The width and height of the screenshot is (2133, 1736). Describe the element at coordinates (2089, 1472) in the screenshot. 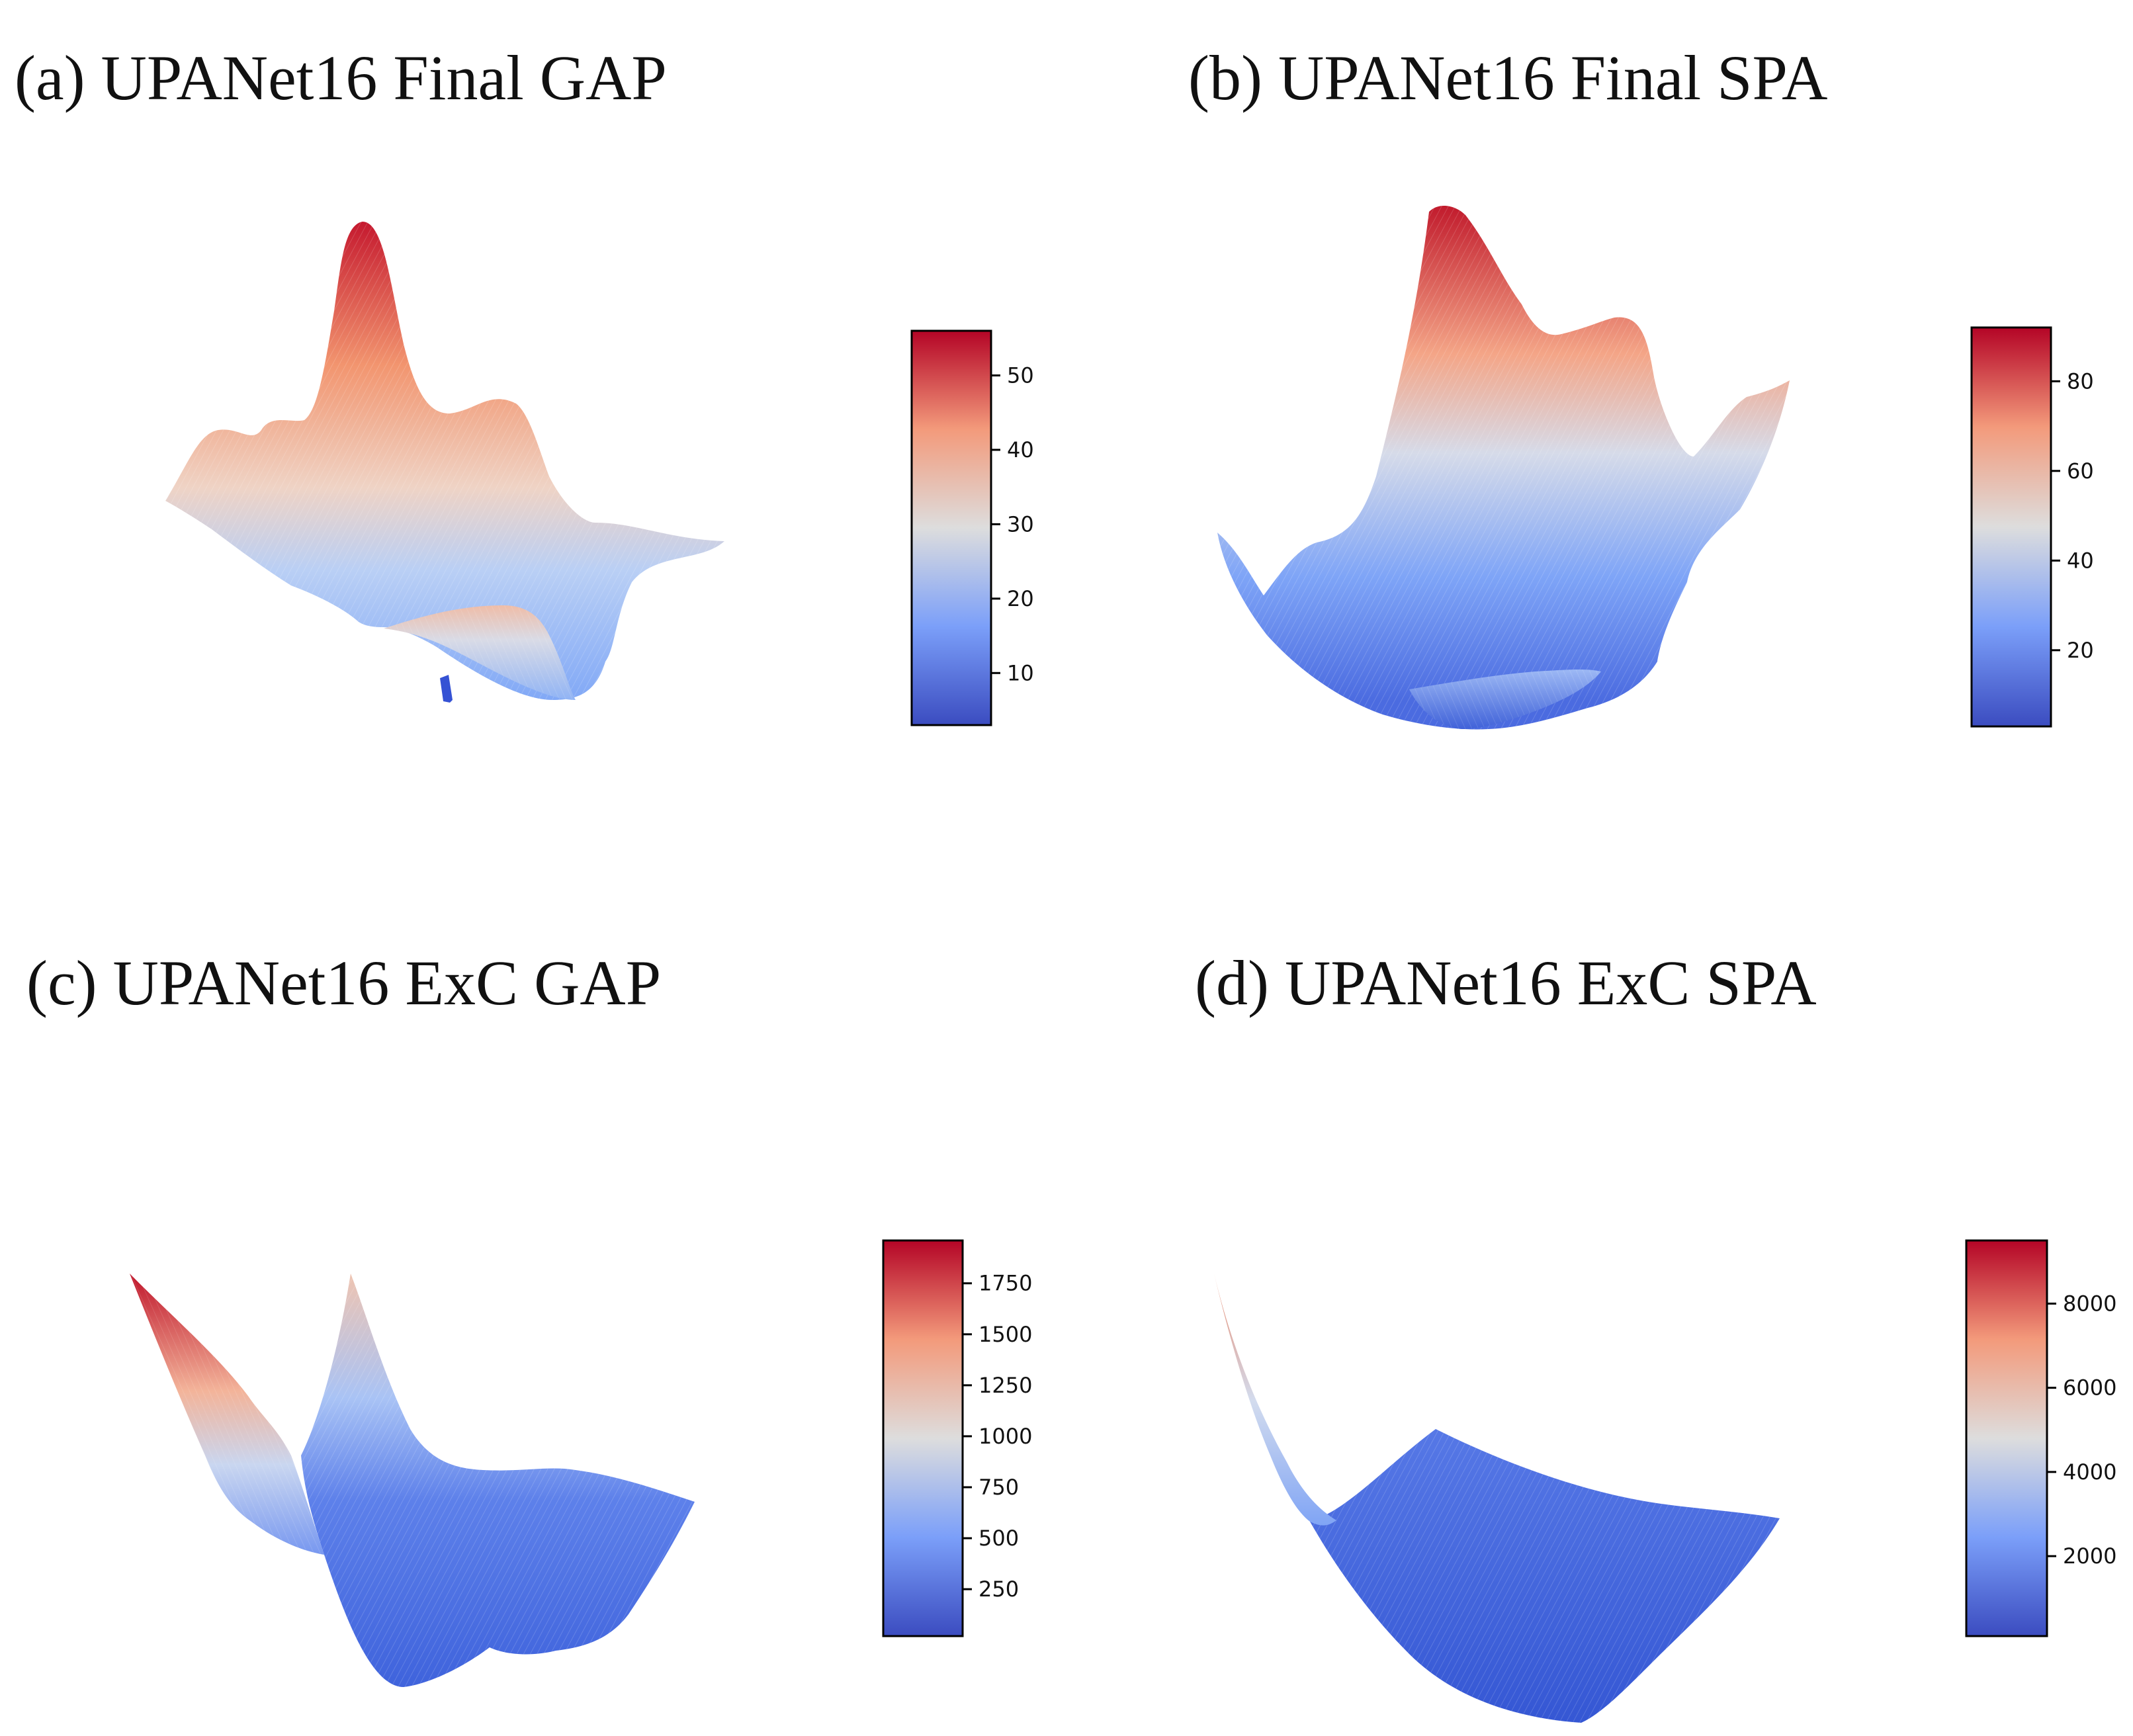

I see `colorbar-d-tick-label: 4000` at that location.